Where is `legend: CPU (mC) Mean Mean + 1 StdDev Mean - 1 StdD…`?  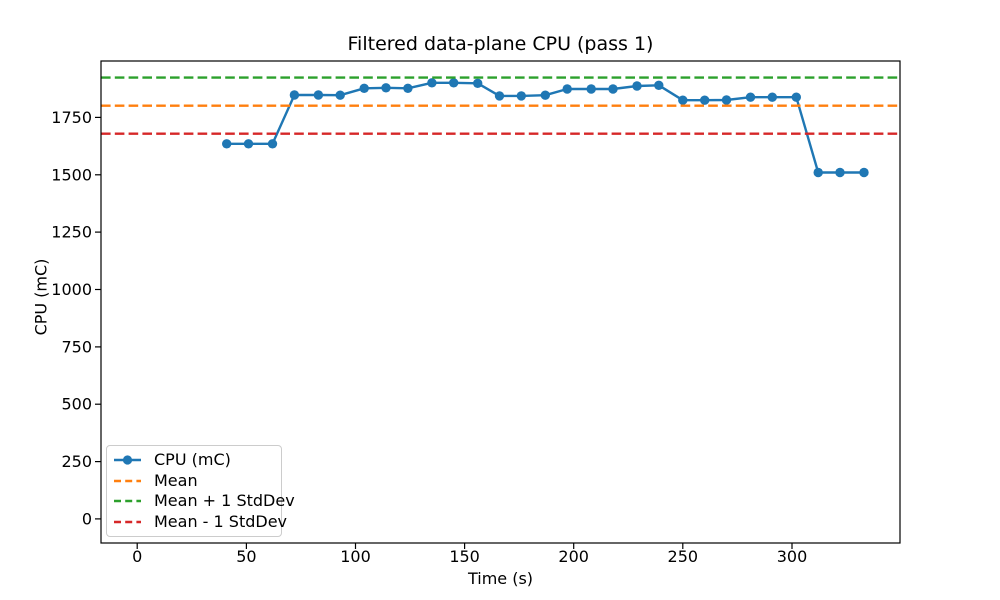 legend: CPU (mC) Mean Mean + 1 StdDev Mean - 1 StdD… is located at coordinates (200, 491).